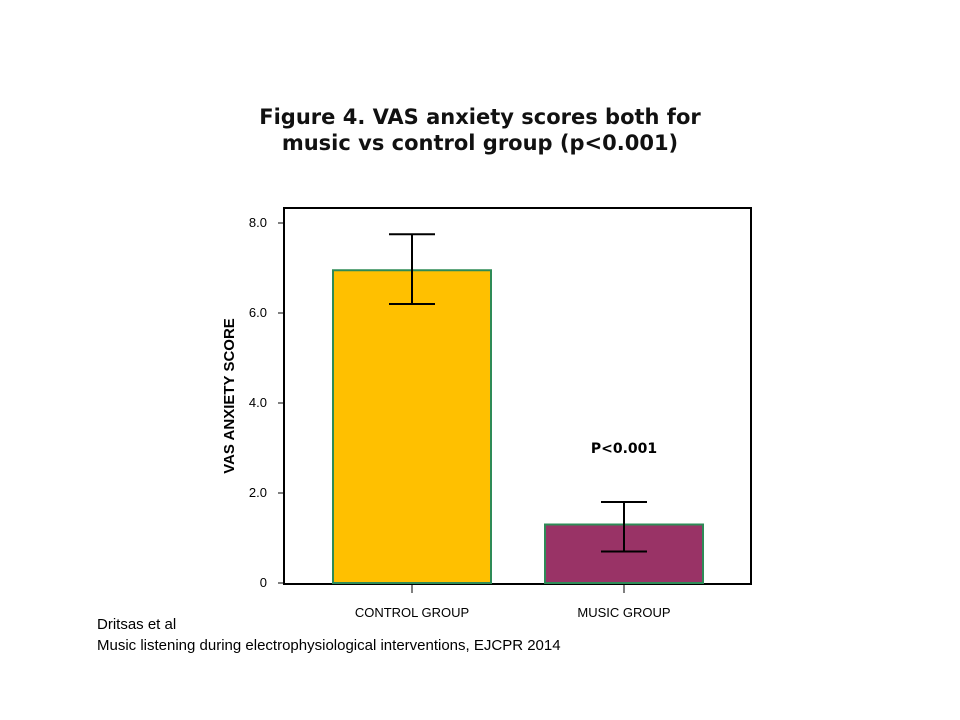  Describe the element at coordinates (137, 624) in the screenshot. I see `caption-authors: Dritsas et al` at that location.